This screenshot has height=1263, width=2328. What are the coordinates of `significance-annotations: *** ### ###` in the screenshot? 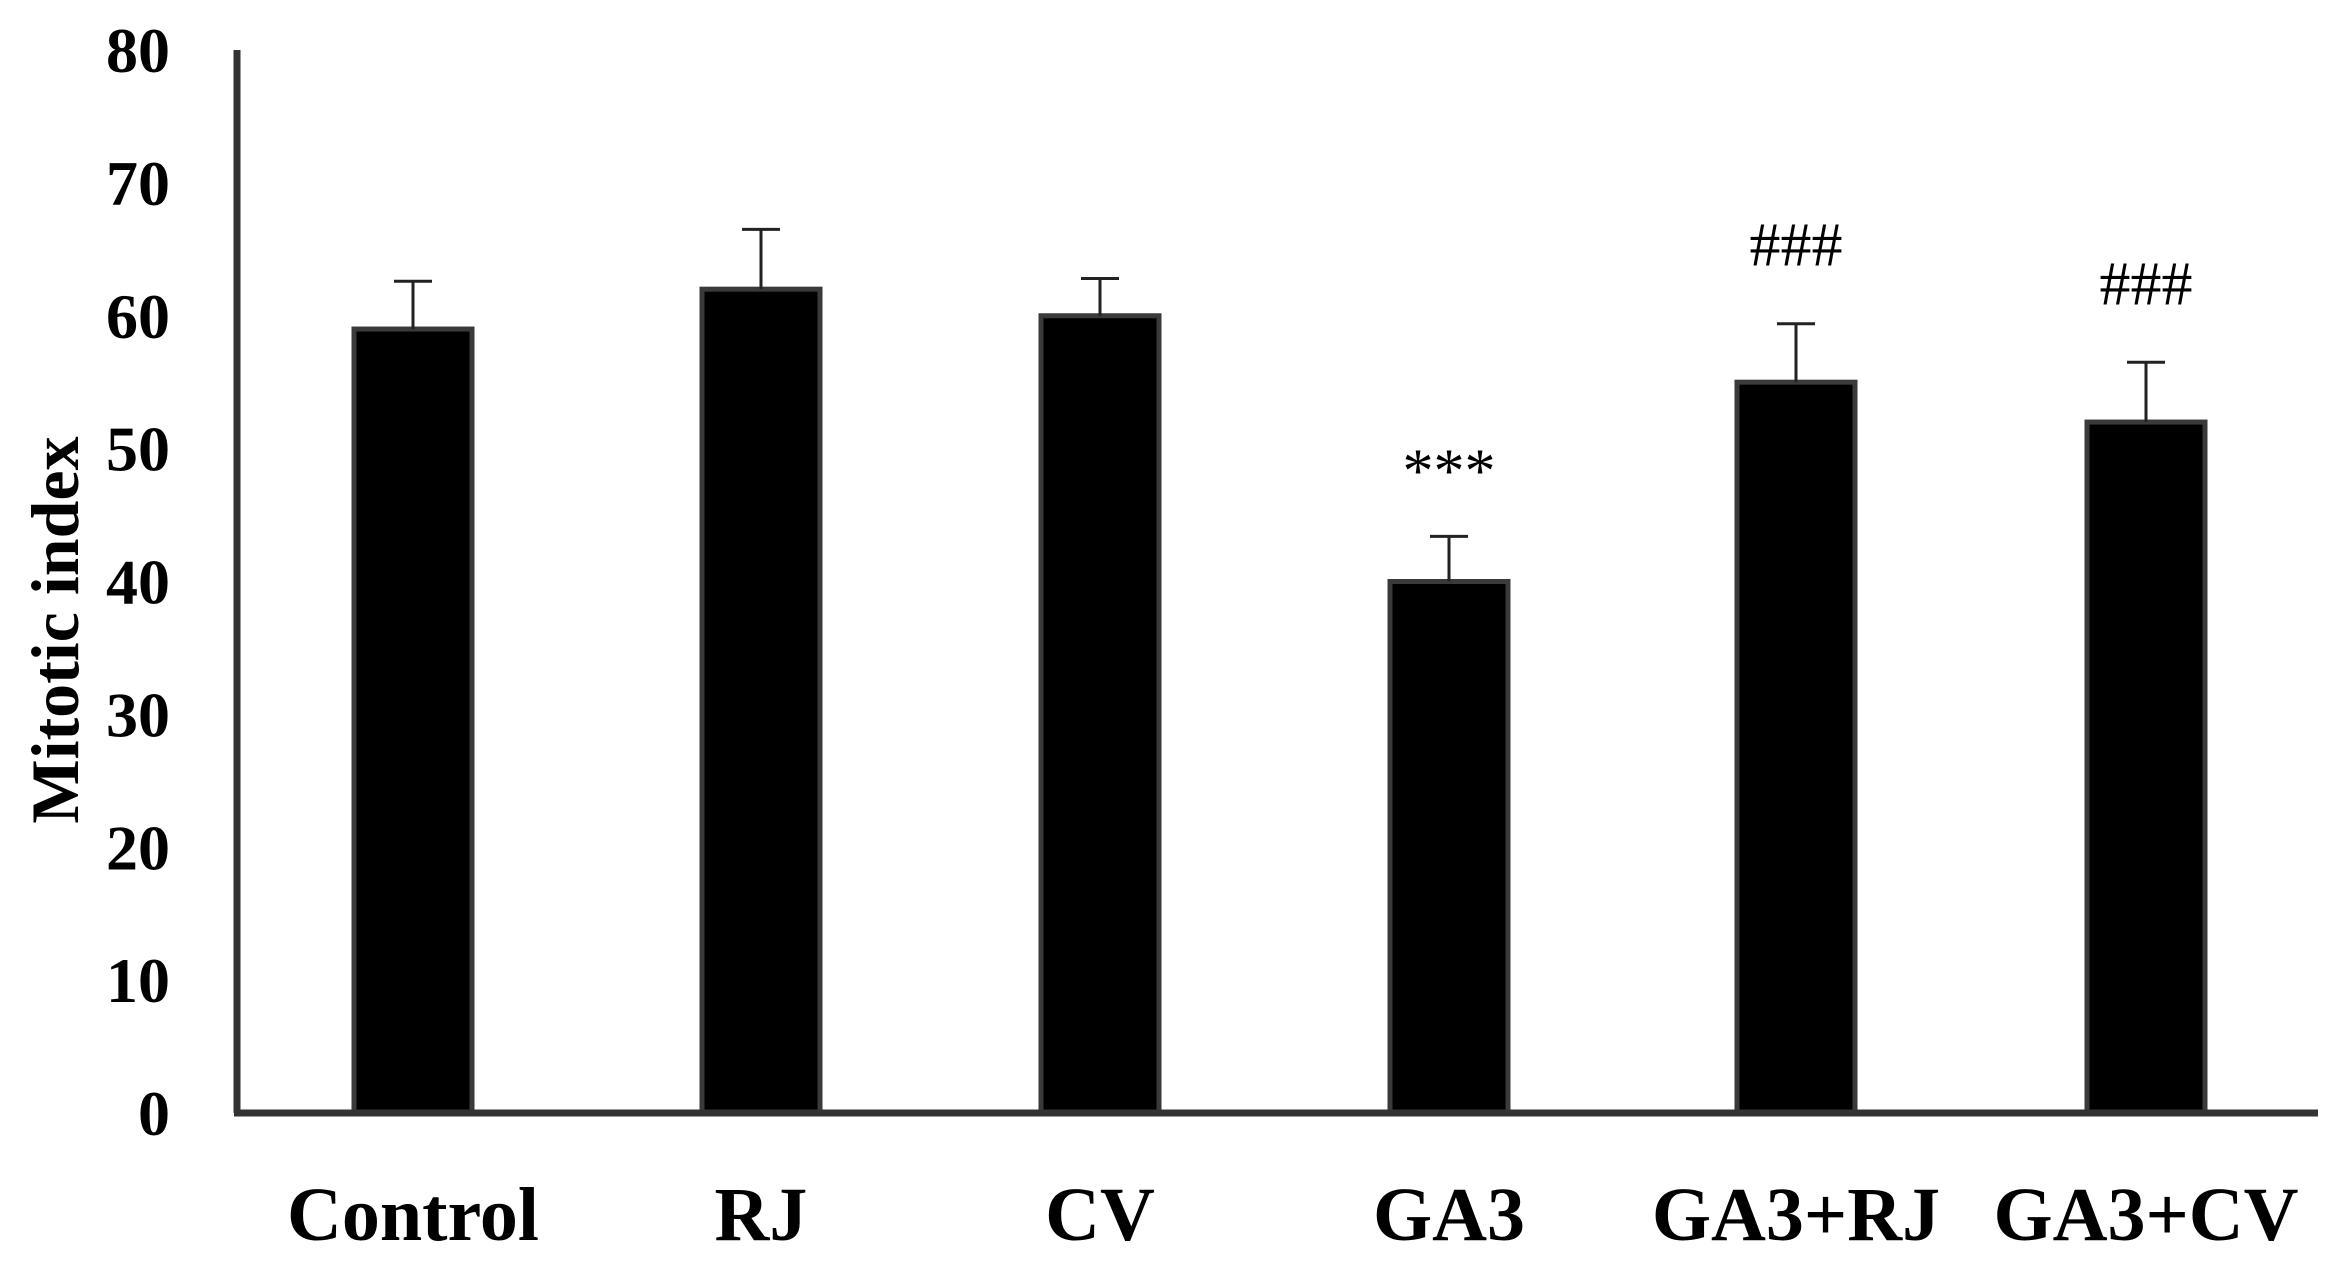 It's located at (1798, 359).